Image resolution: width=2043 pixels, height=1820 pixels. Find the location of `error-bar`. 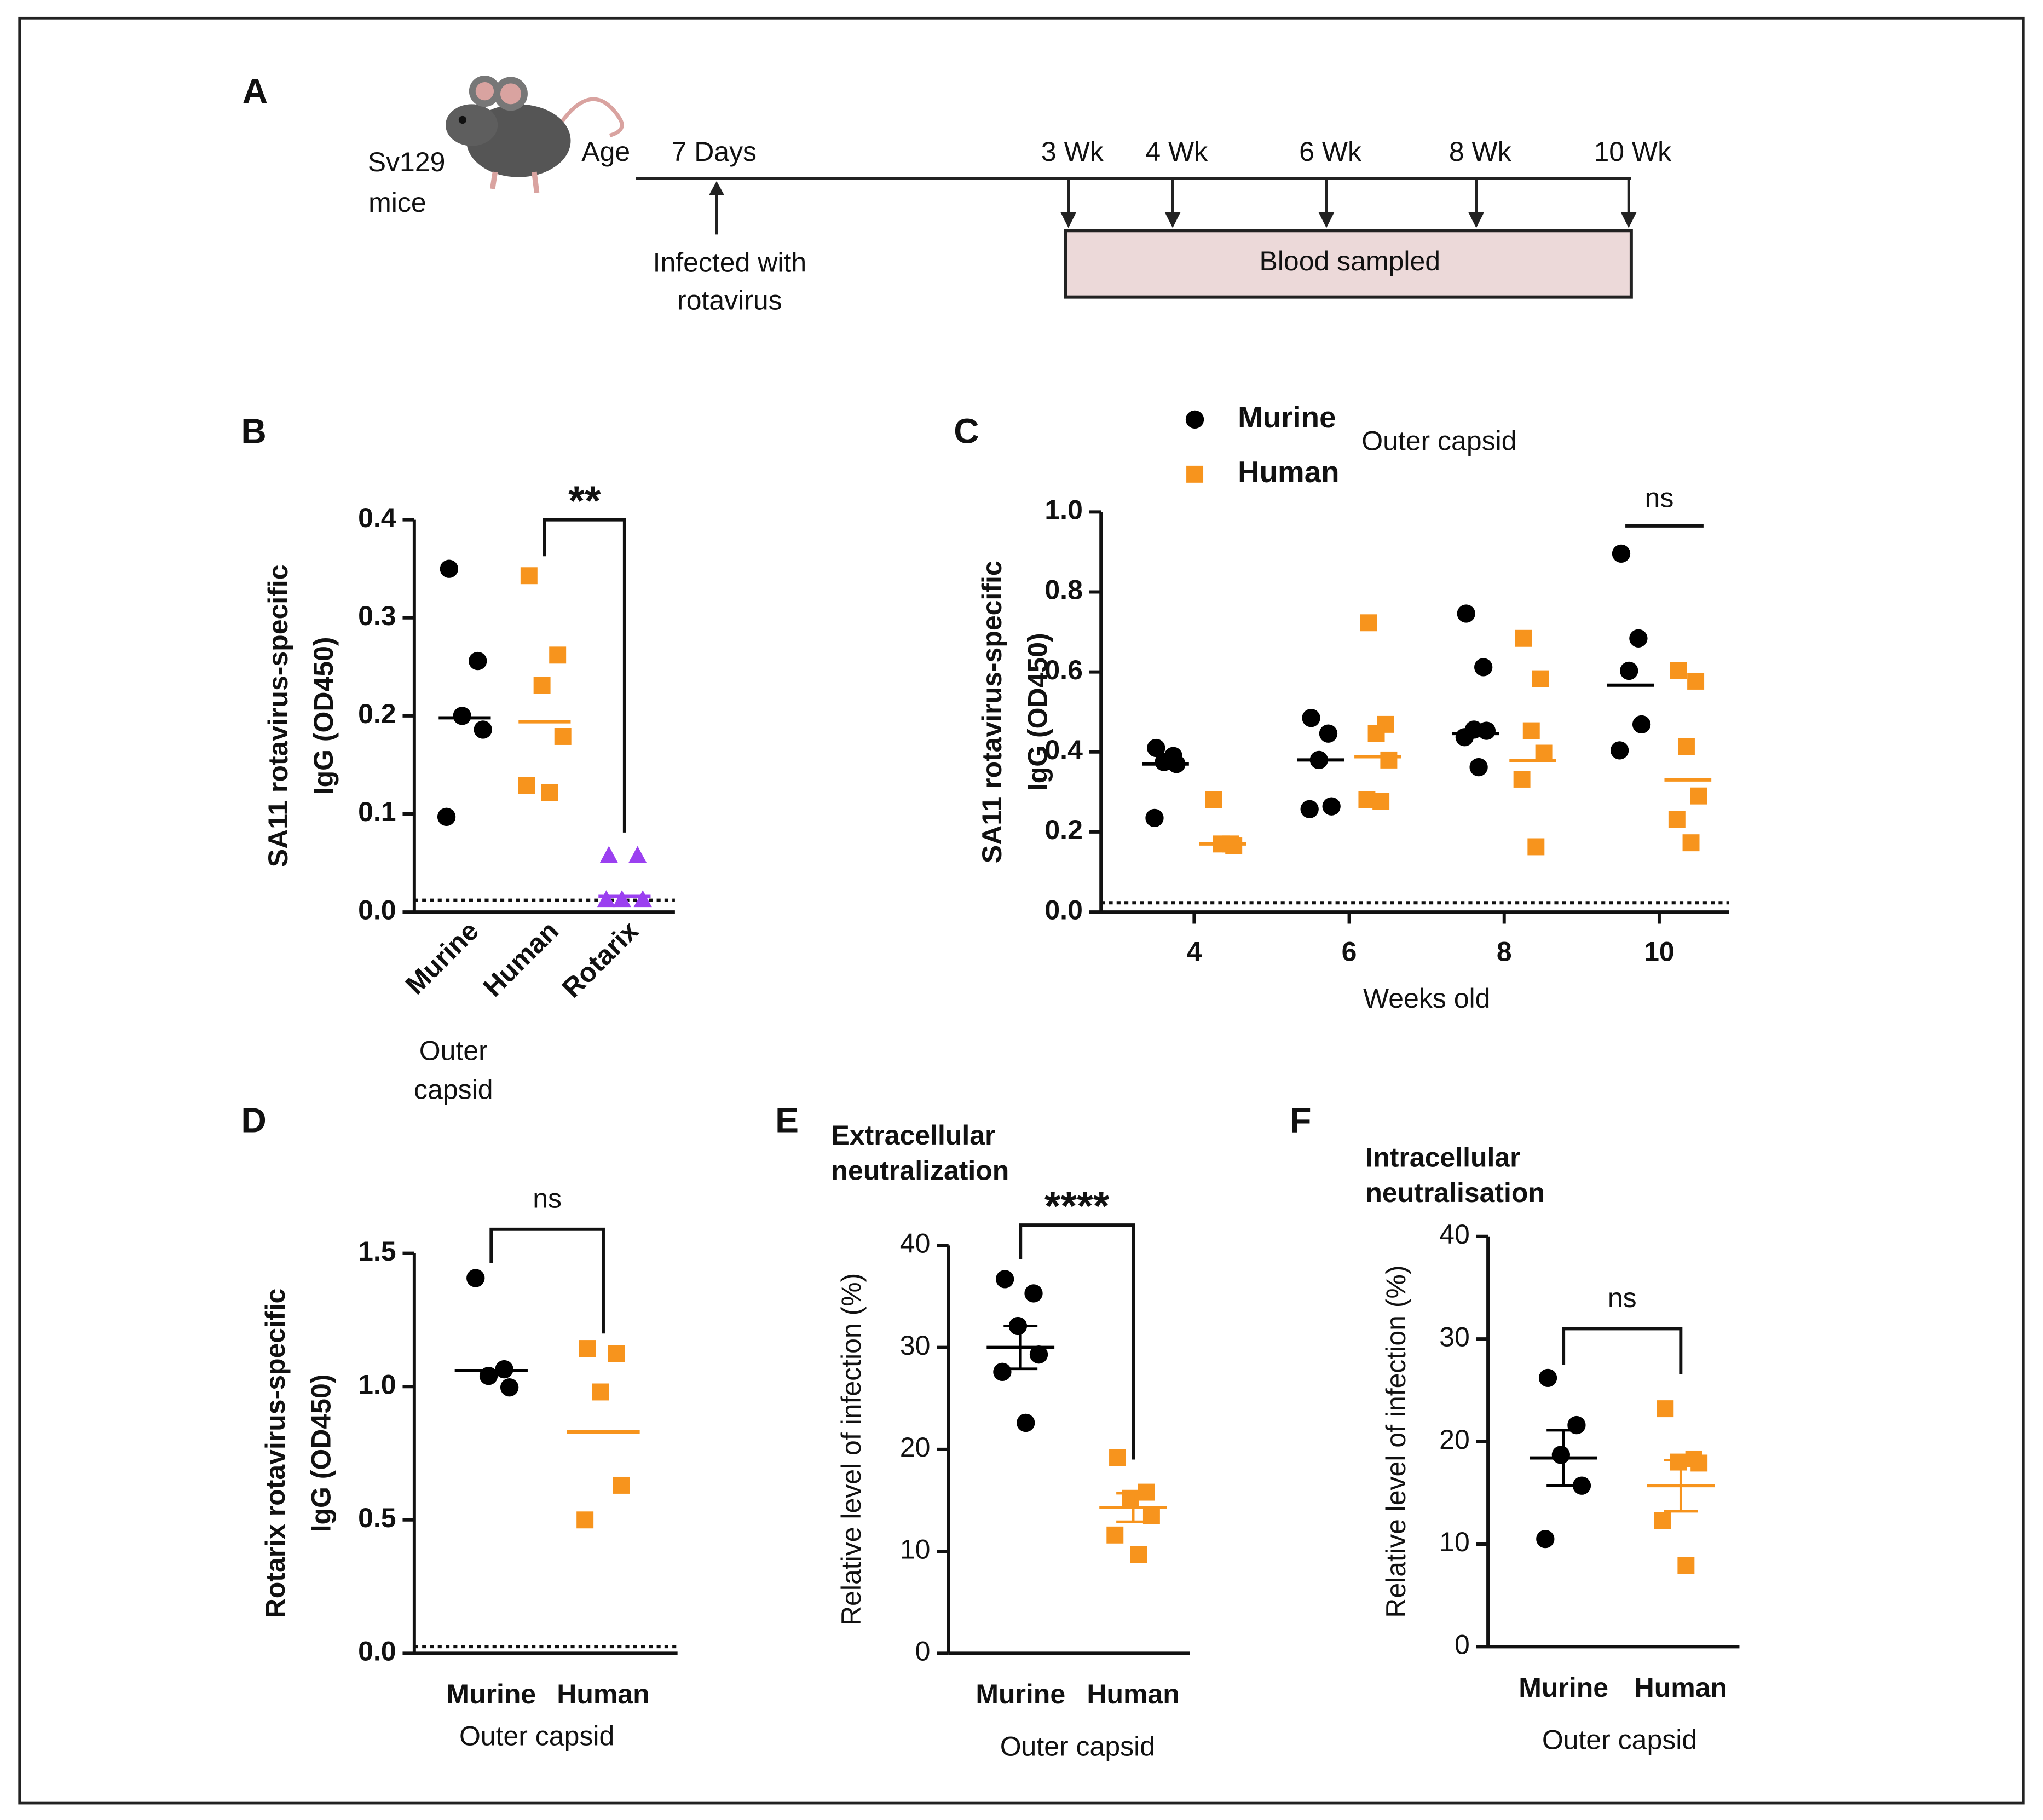

error-bar is located at coordinates (1681, 1485).